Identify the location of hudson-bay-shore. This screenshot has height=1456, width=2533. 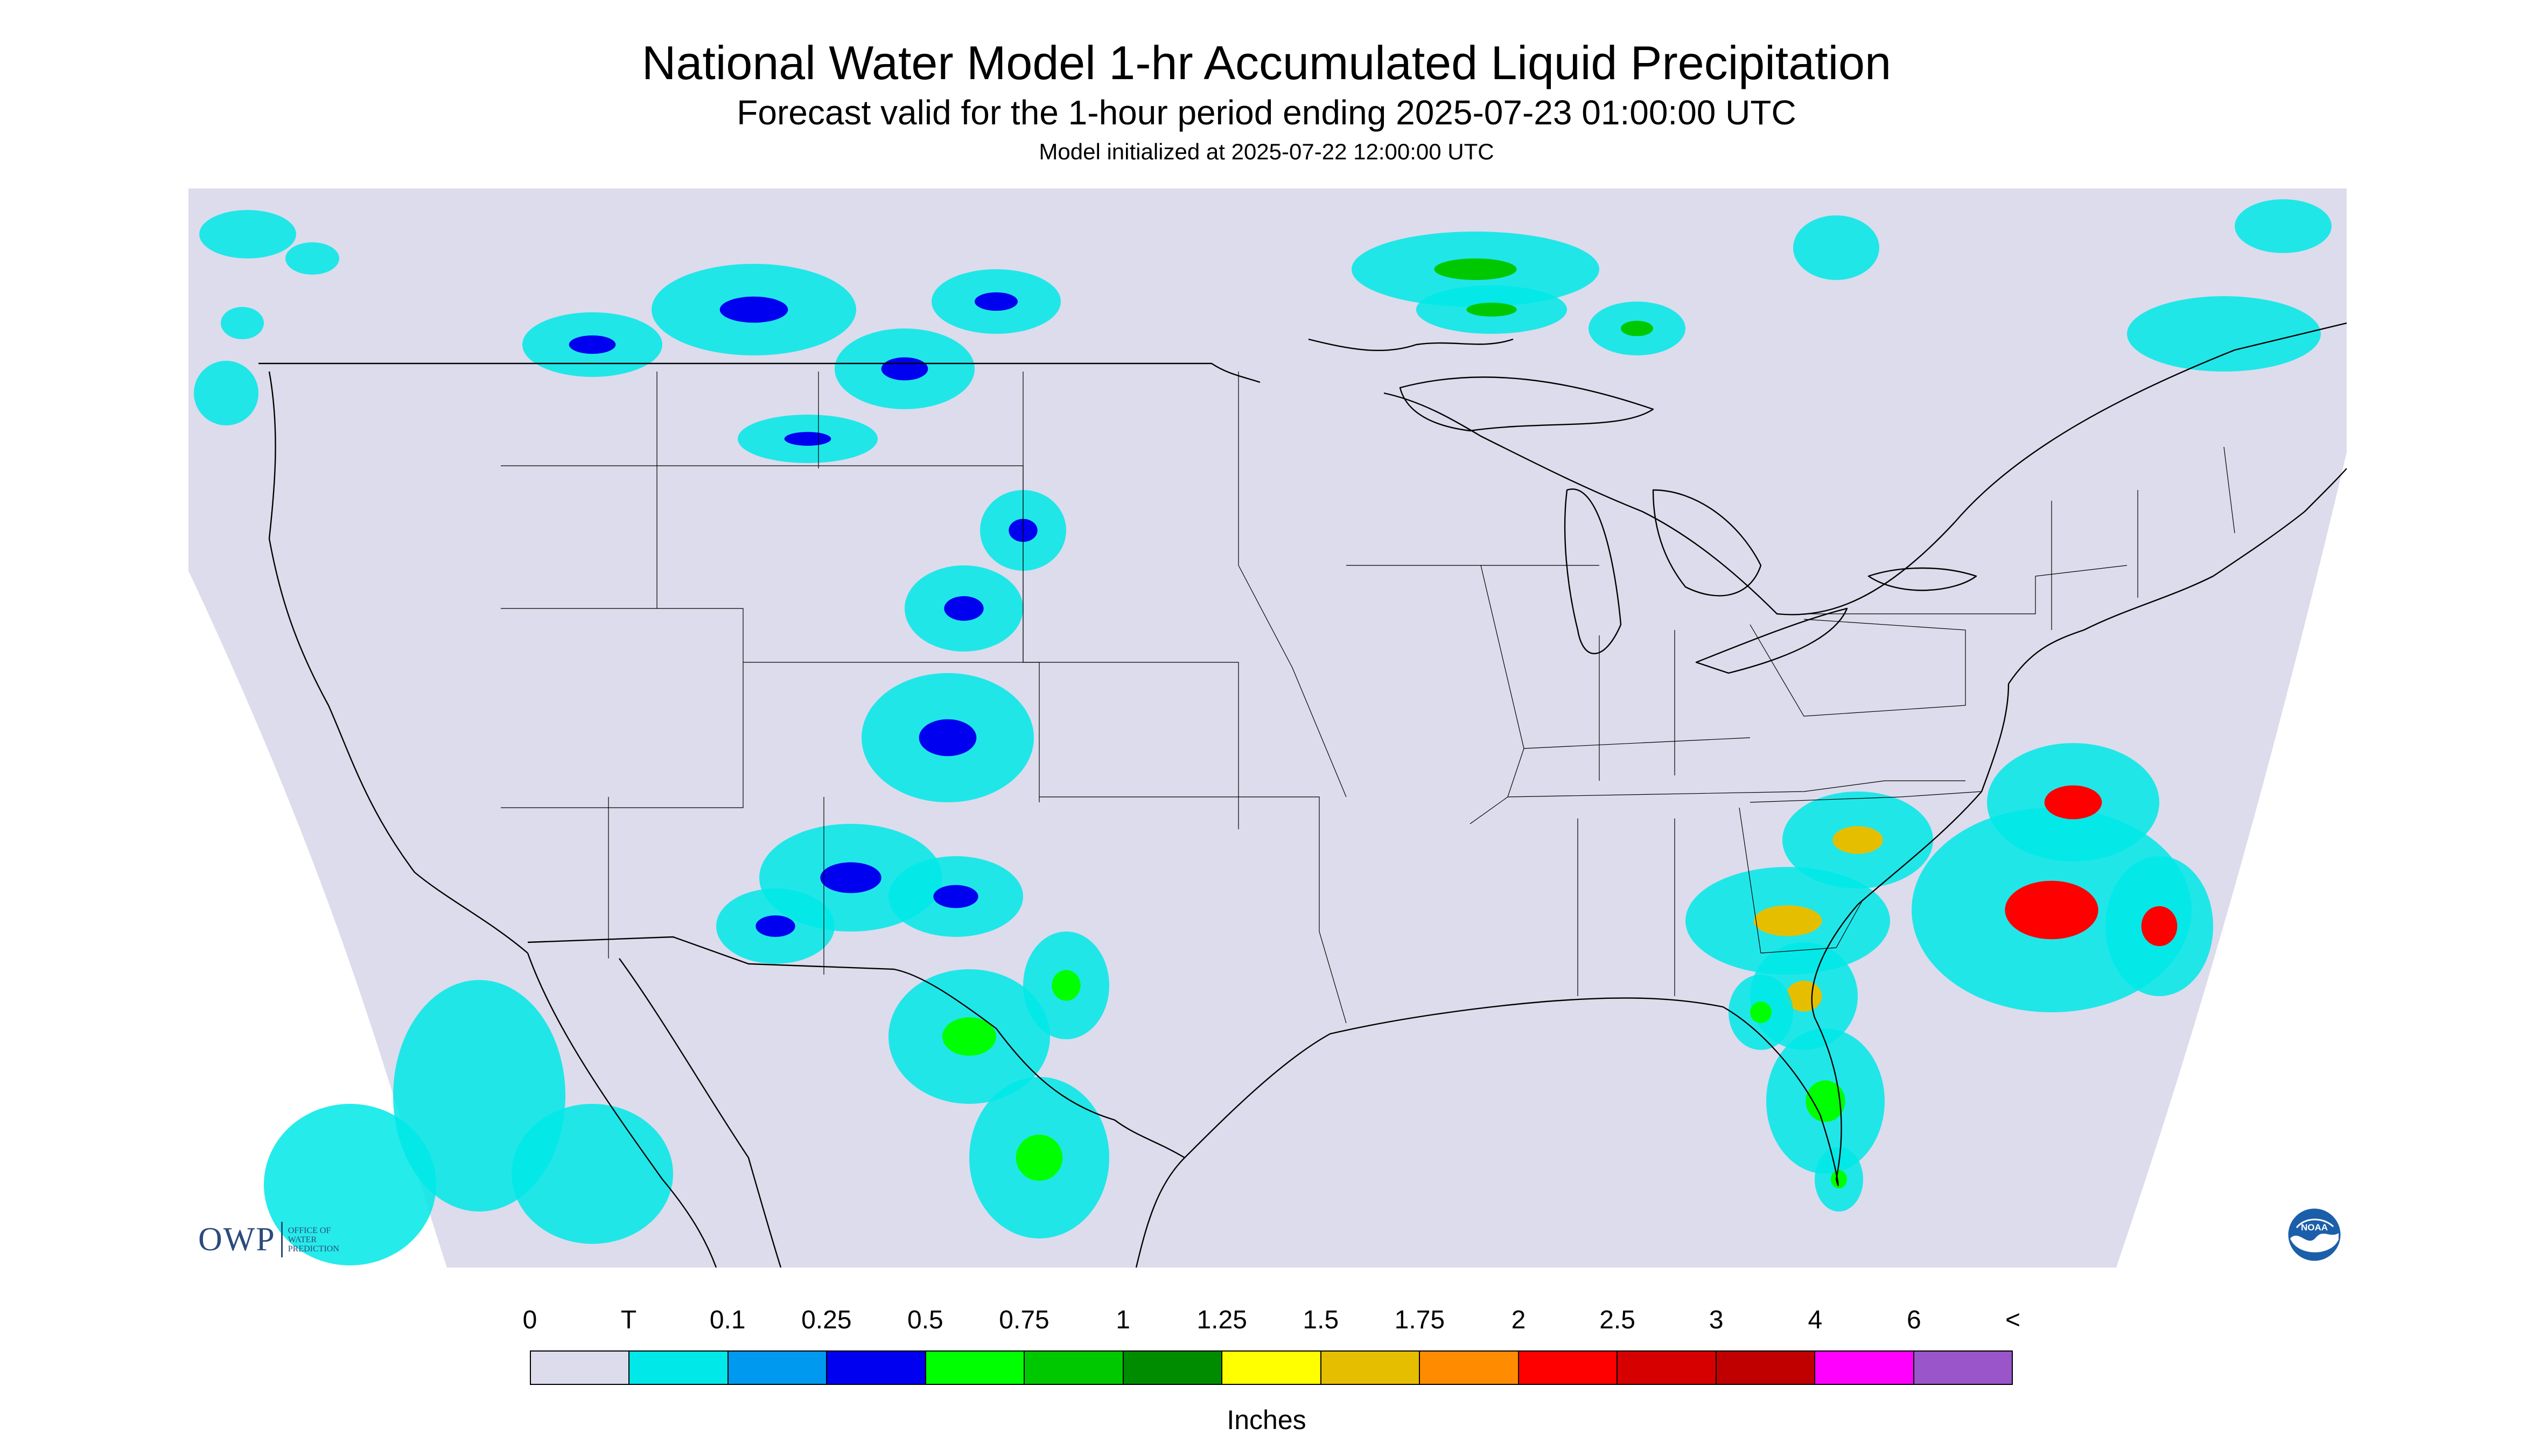
(1411, 345).